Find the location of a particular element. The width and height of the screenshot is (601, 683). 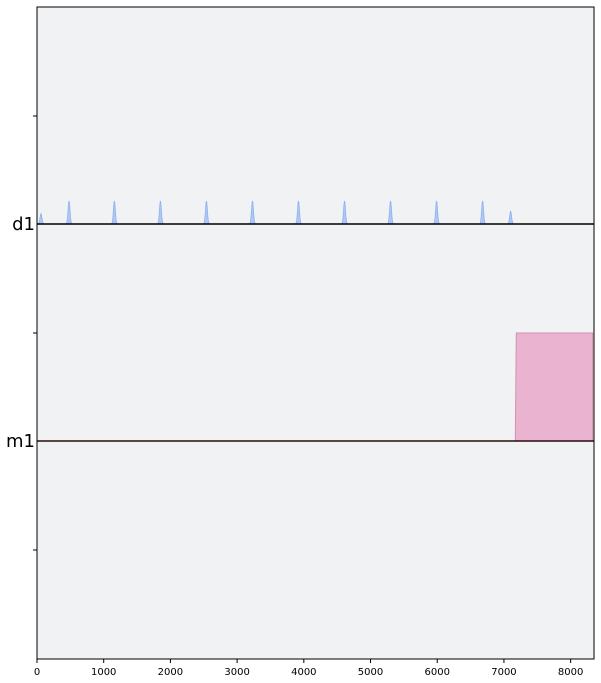

channel-label-d1: d1 is located at coordinates (23, 224).